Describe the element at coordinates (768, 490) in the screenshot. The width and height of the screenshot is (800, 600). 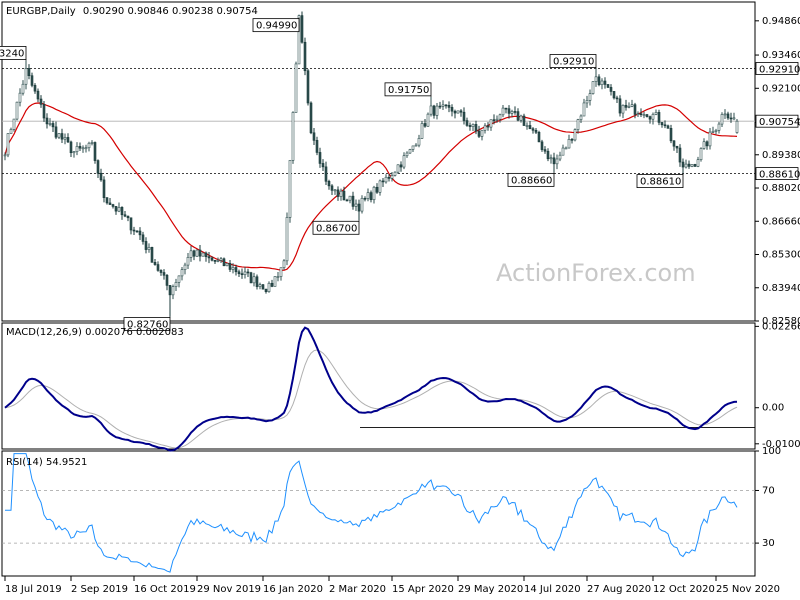
I see `rsi-tick-label: 70` at that location.